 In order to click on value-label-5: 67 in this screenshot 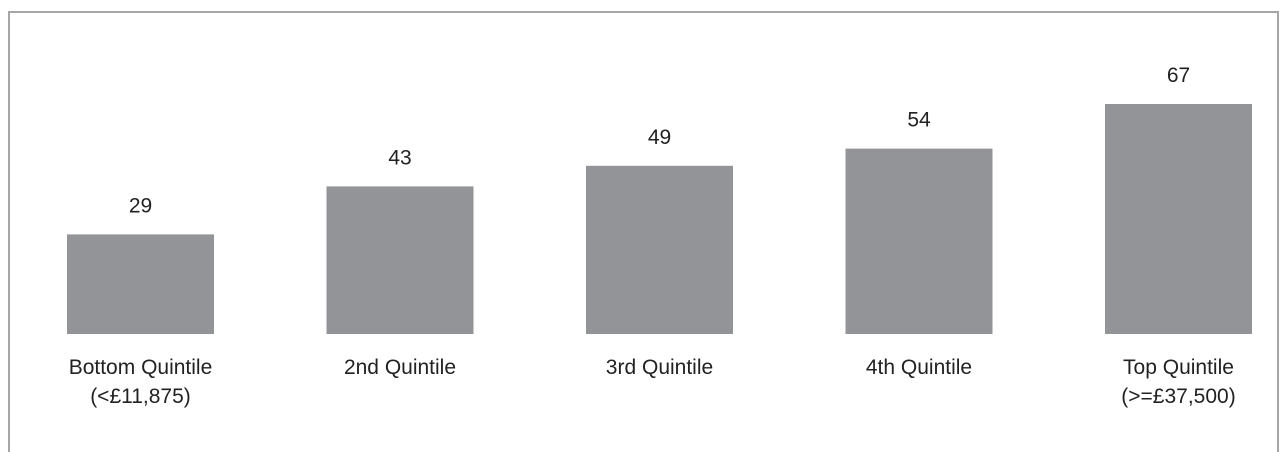, I will do `click(1178, 75)`.